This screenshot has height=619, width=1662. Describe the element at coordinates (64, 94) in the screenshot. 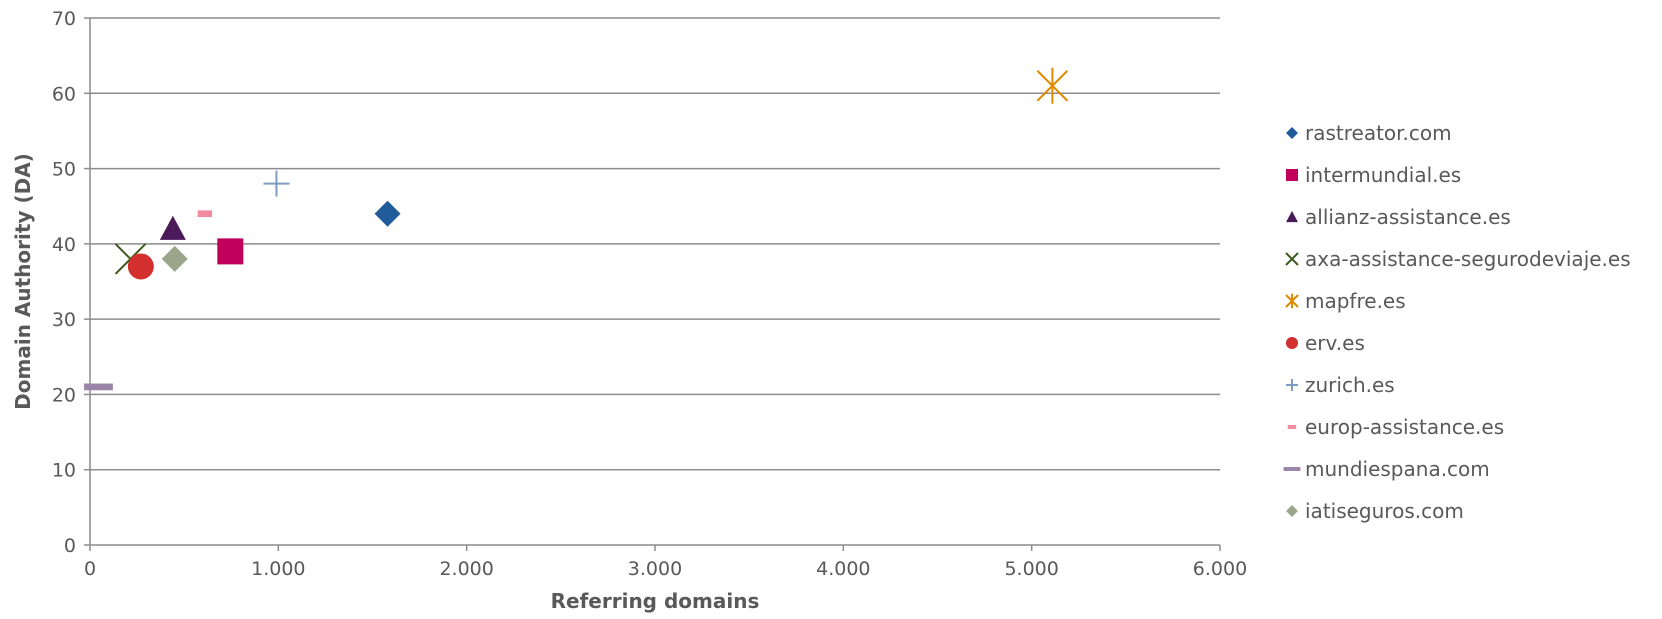

I see `y-tick-label: 60` at that location.